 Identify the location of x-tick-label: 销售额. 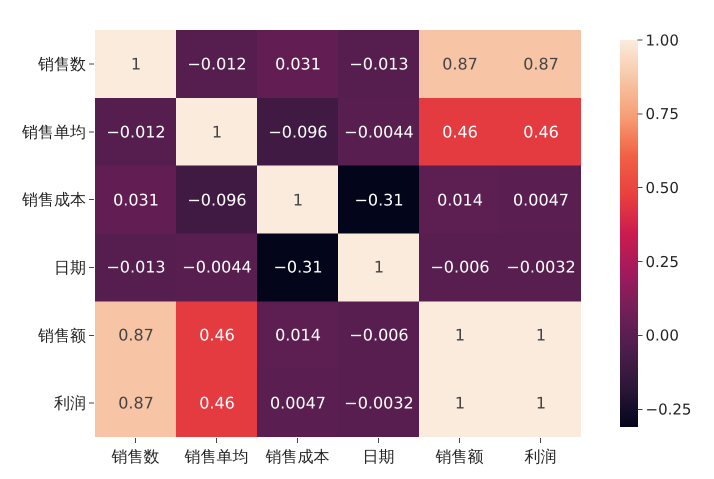
(459, 456).